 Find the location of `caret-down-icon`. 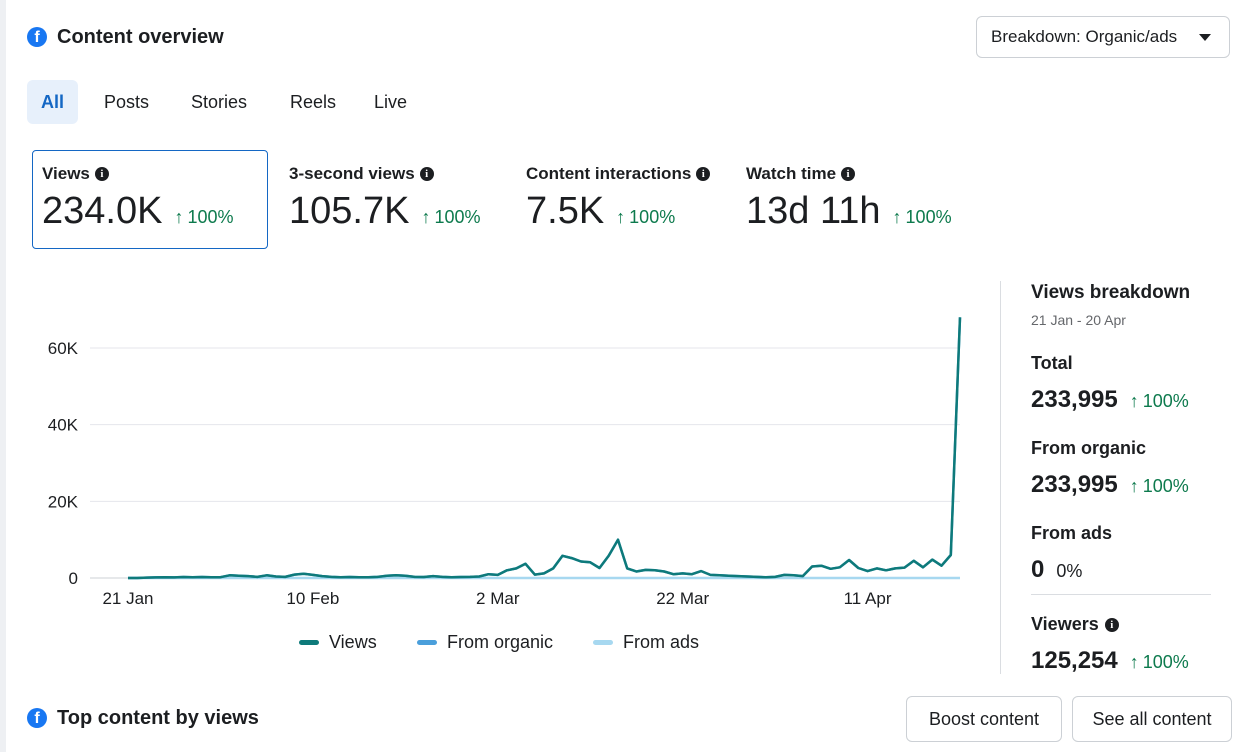

caret-down-icon is located at coordinates (1205, 37).